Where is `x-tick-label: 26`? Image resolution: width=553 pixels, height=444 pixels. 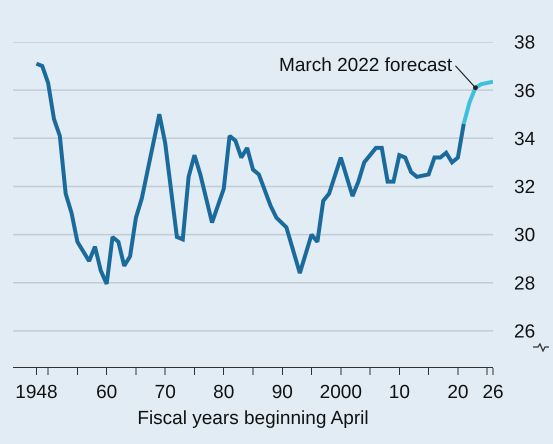
x-tick-label: 26 is located at coordinates (493, 392).